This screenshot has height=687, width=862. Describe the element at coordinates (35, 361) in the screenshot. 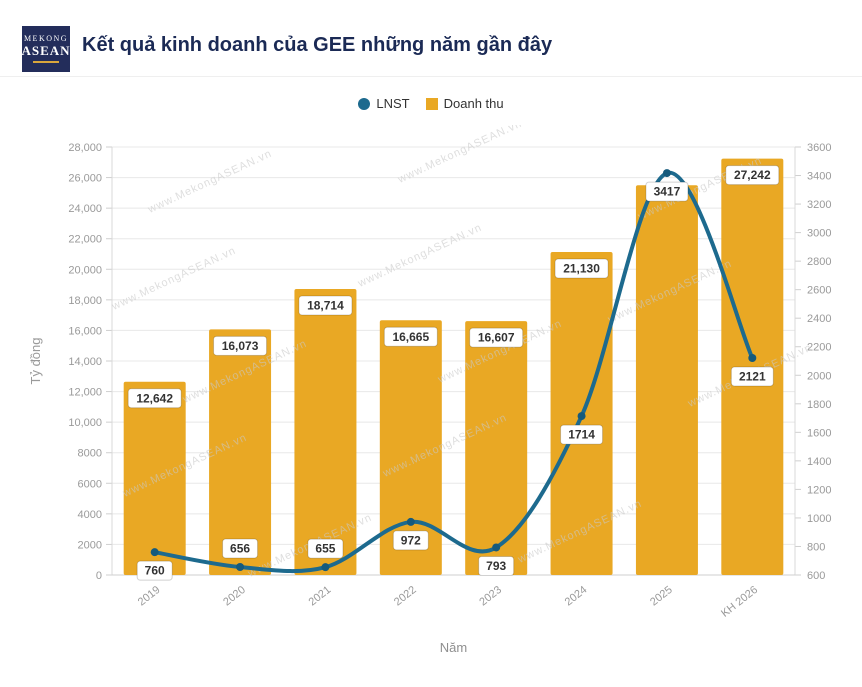

I see `left-axis-title: Tỷ đồng` at that location.